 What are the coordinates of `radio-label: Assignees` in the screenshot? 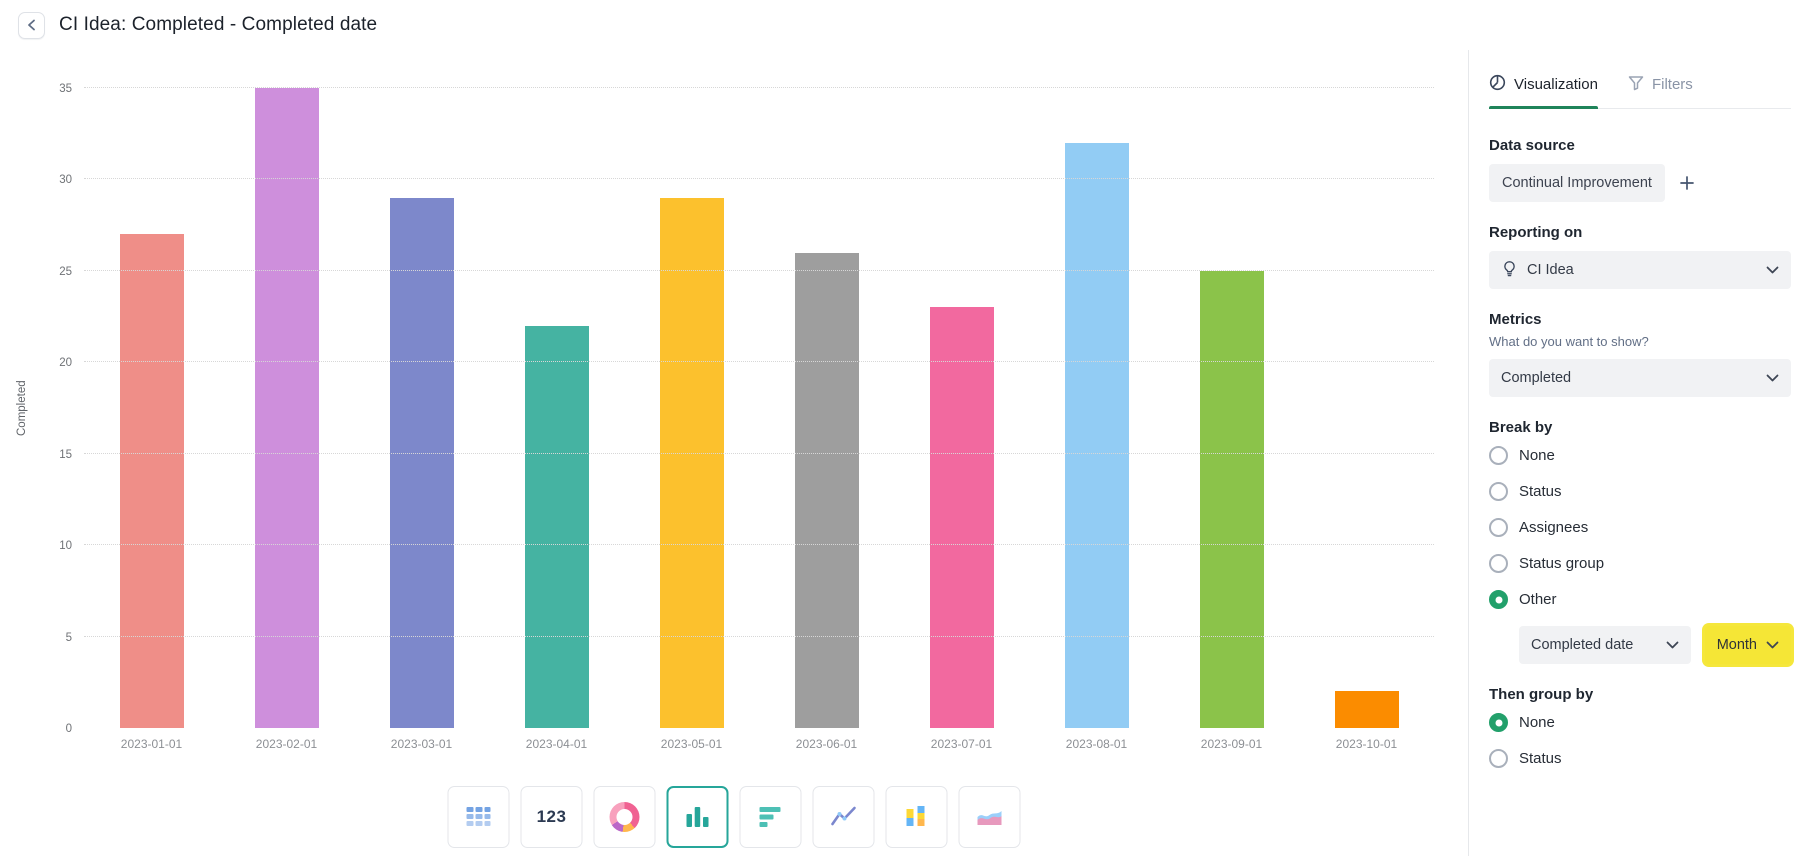 It's located at (1554, 527).